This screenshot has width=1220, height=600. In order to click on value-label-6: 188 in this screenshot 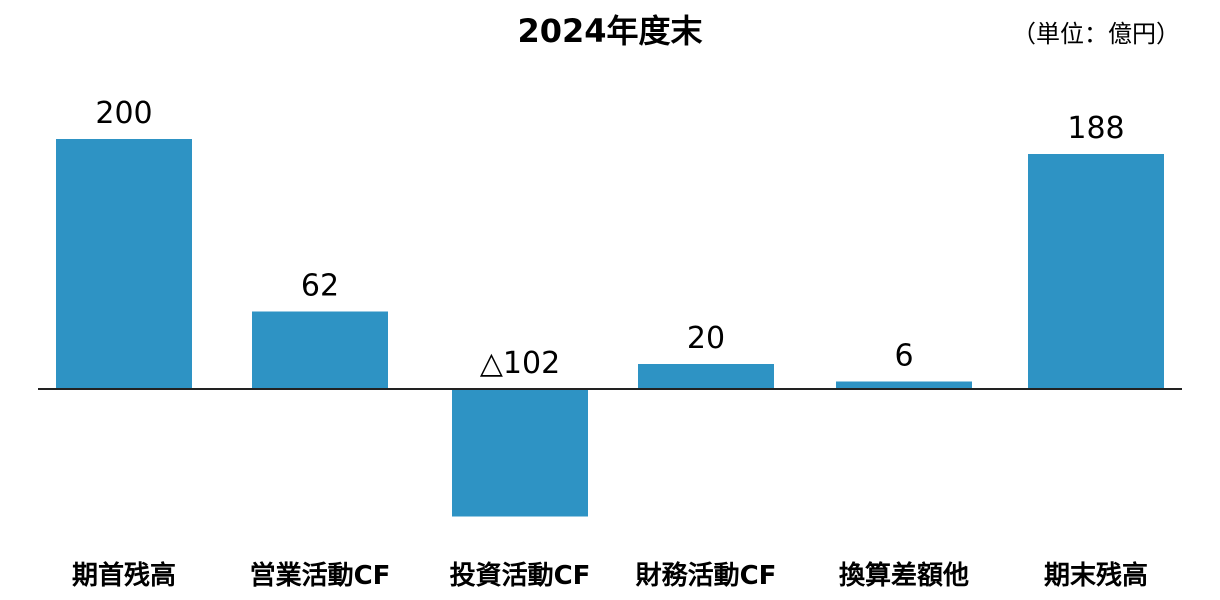, I will do `click(1095, 128)`.